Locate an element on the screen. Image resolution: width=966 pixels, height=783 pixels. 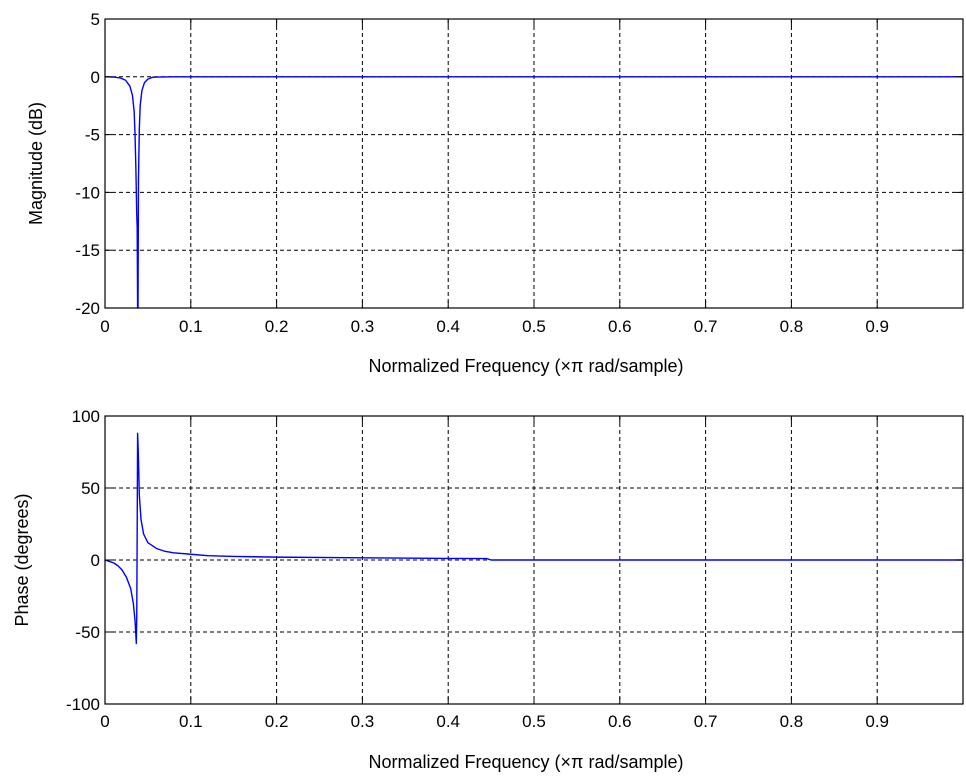
plot0-xtick-label: 0.2 is located at coordinates (277, 326).